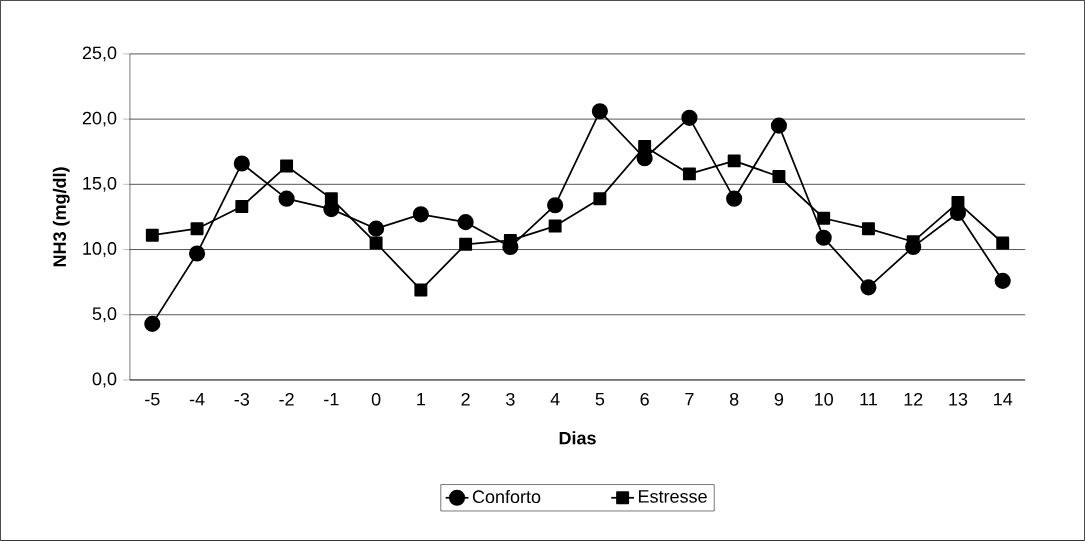  Describe the element at coordinates (577, 438) in the screenshot. I see `x-axis-title: Dias` at that location.